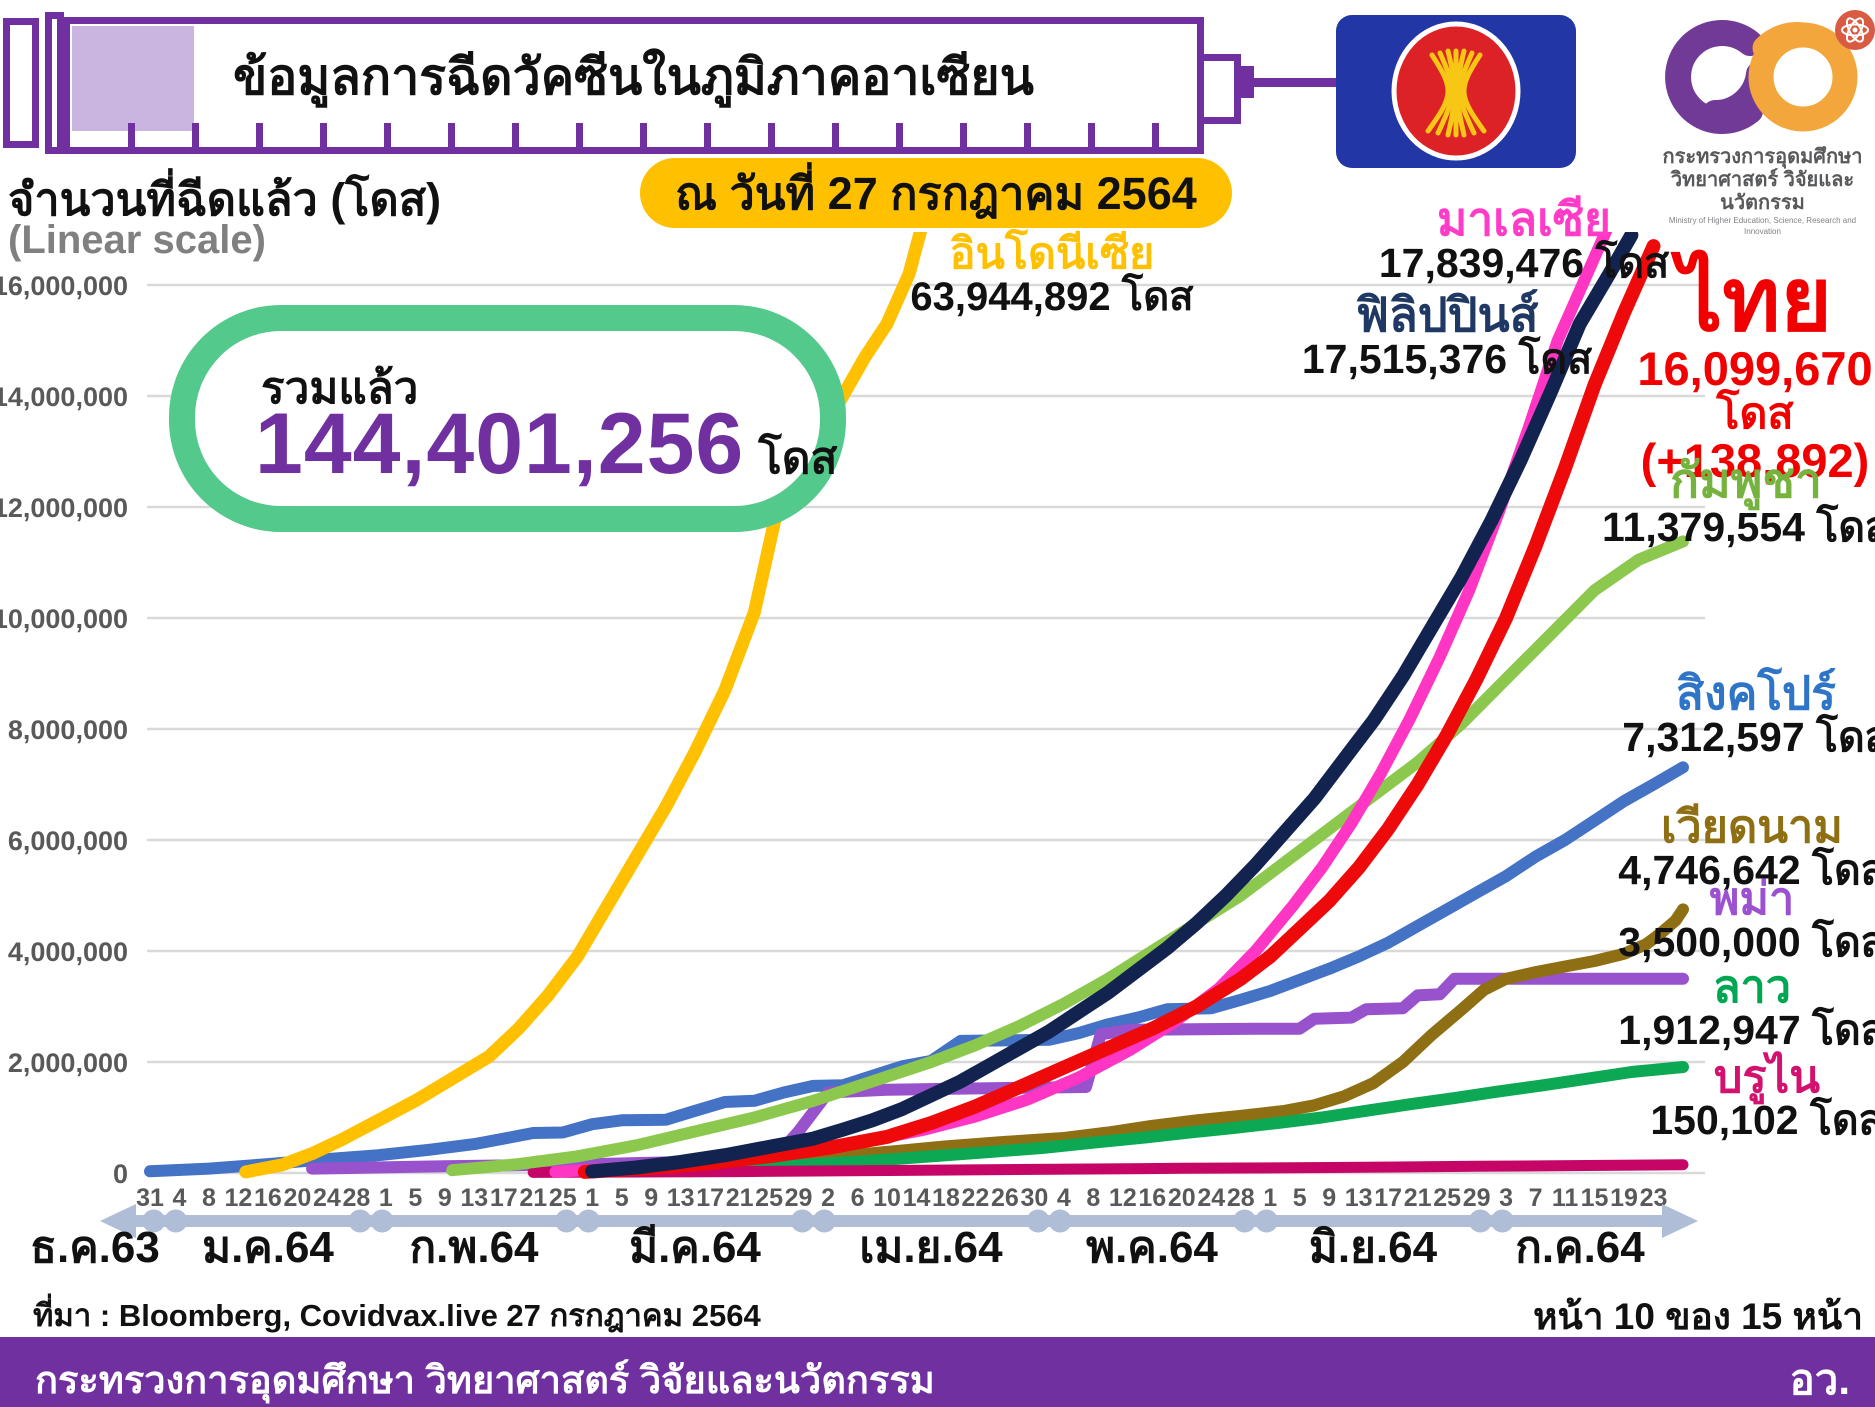 This screenshot has height=1407, width=1875. I want to click on syringe-plunger-end, so click(21, 83).